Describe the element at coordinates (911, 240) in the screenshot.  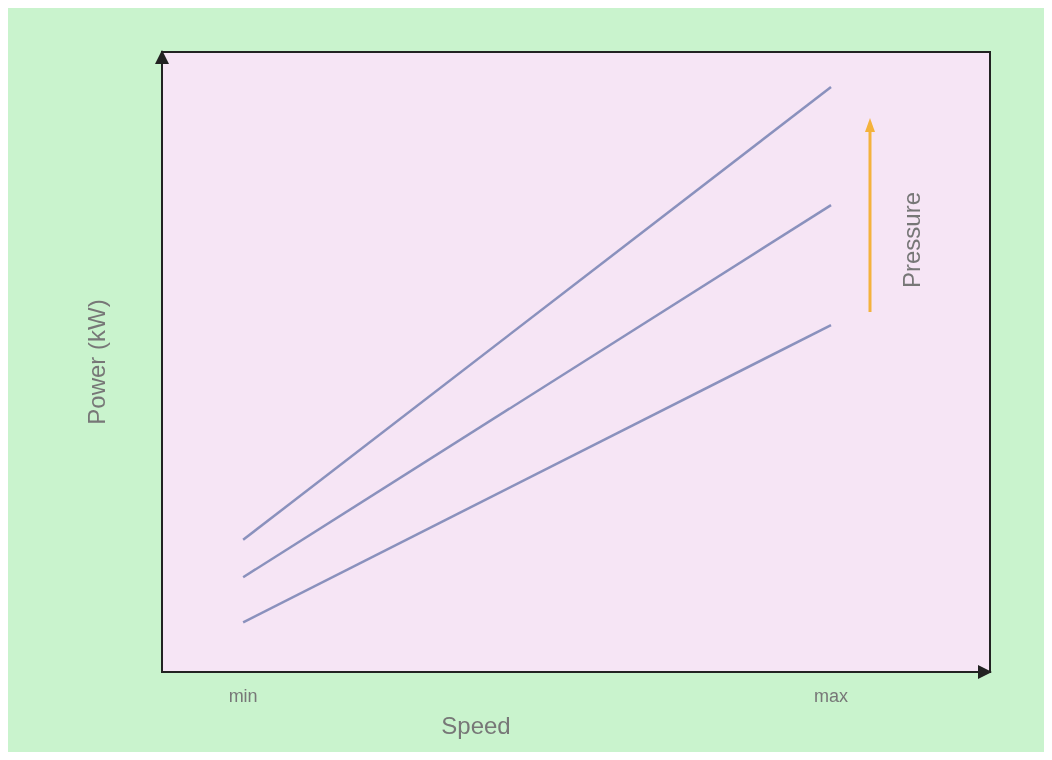
I see `annotation: Pressure` at that location.